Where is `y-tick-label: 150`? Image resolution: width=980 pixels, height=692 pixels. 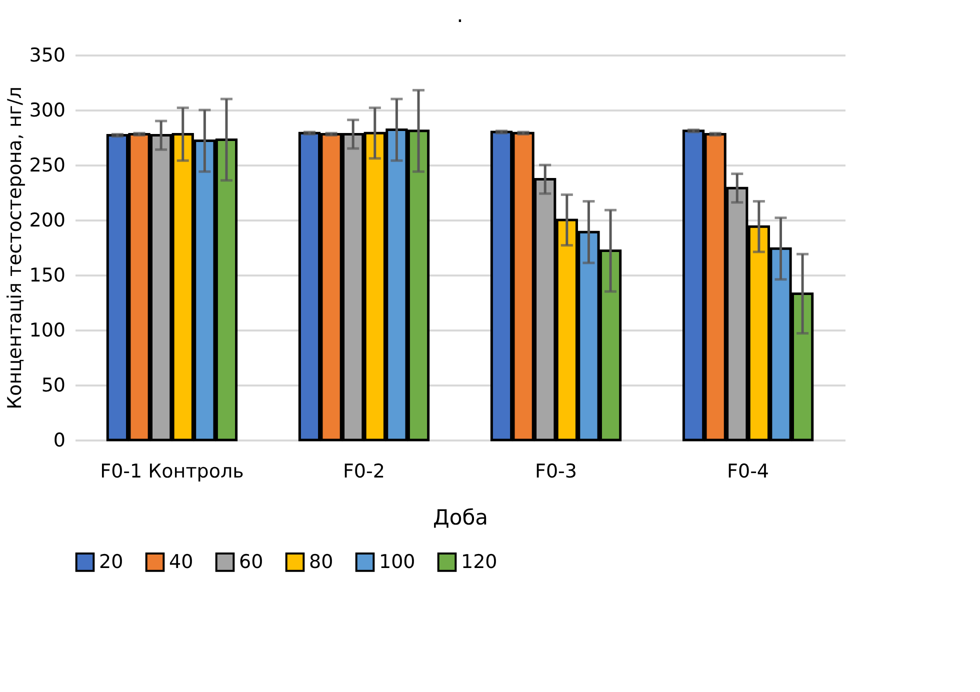 y-tick-label: 150 is located at coordinates (47, 275).